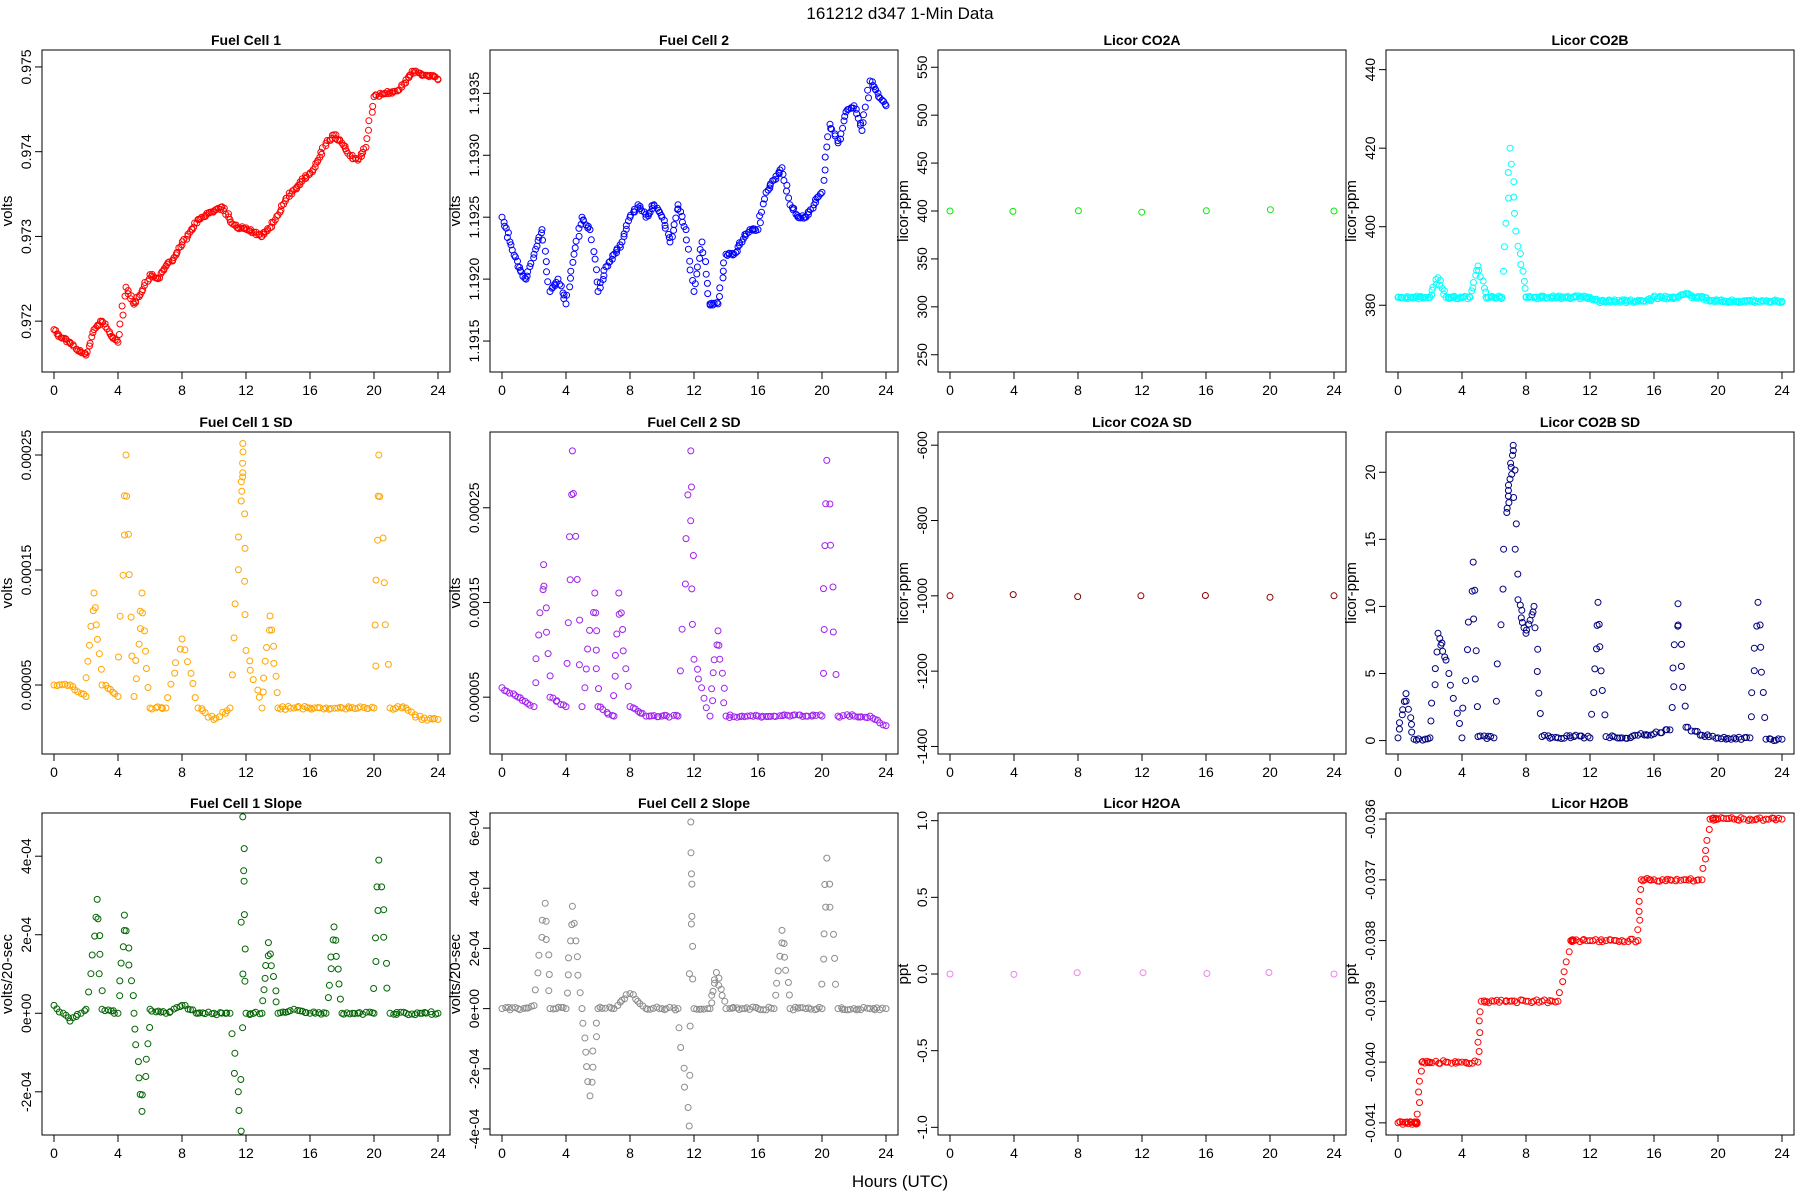 The height and width of the screenshot is (1200, 1800). What do you see at coordinates (1351, 974) in the screenshot?
I see `y-axis-label: ppt` at bounding box center [1351, 974].